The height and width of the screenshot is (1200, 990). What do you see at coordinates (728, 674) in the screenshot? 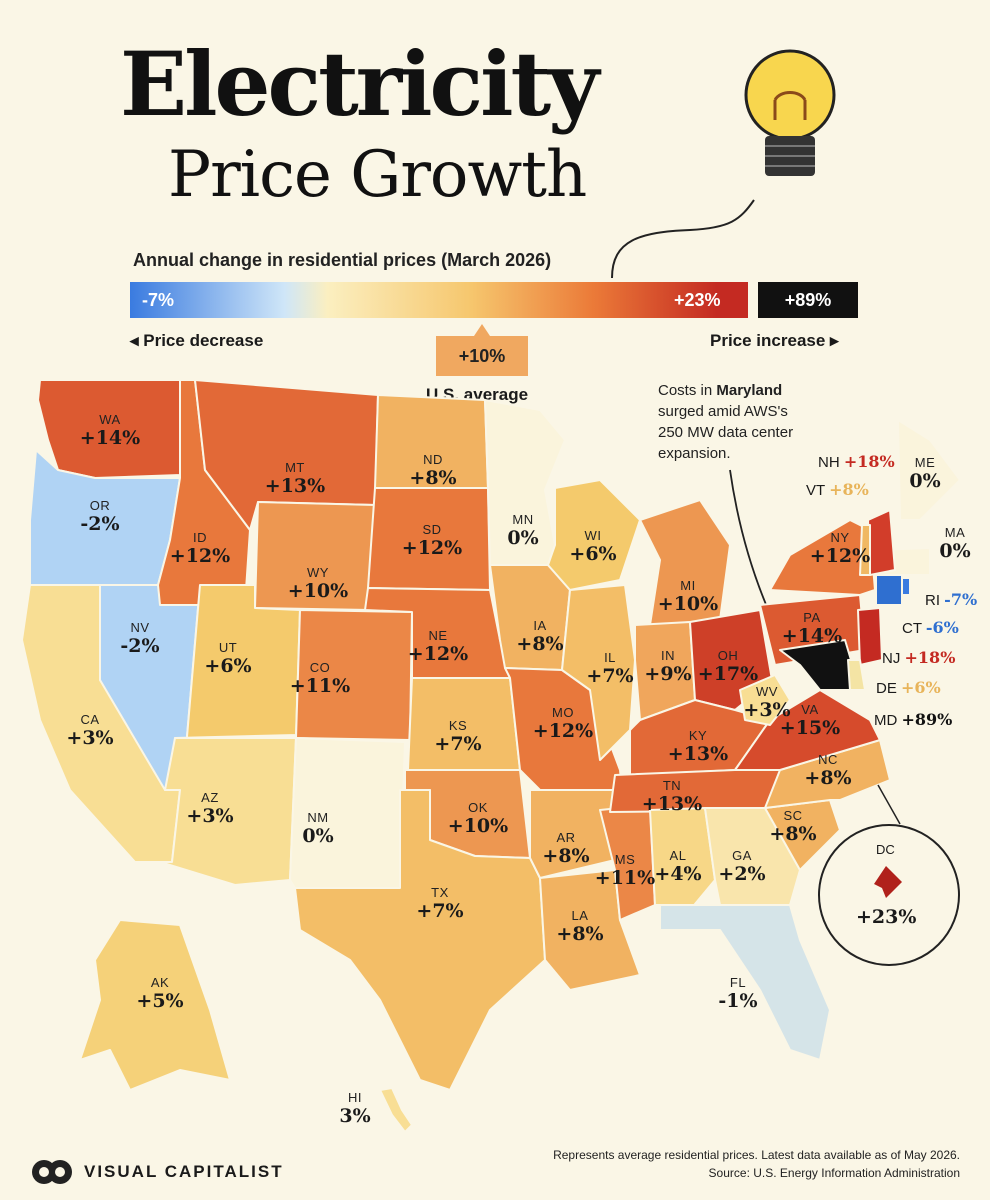
I see `state-value: +17%` at bounding box center [728, 674].